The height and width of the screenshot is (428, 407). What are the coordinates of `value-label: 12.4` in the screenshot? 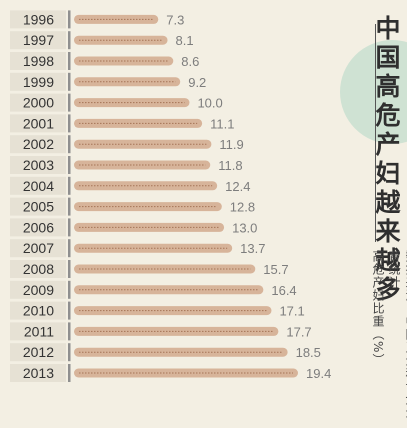 It's located at (237, 186).